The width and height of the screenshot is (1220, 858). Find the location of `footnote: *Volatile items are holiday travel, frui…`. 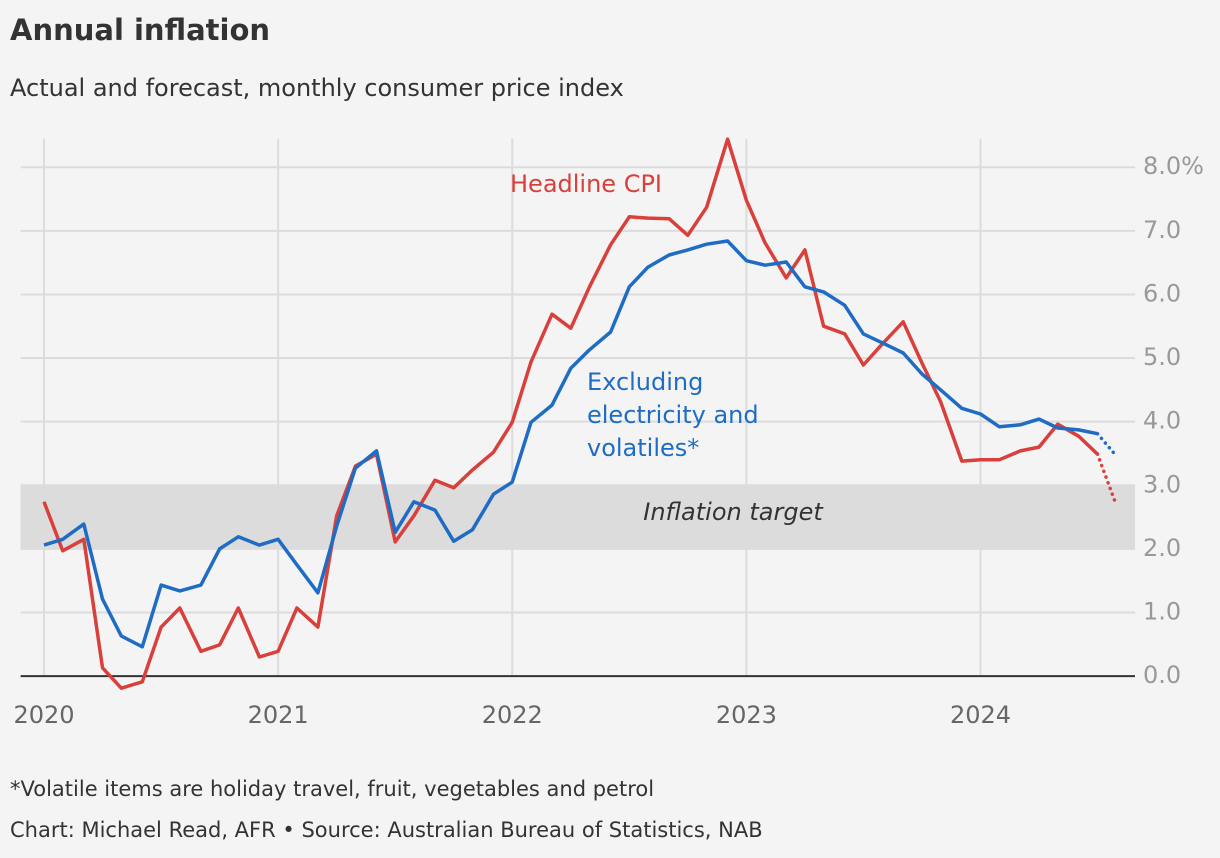

footnote: *Volatile items are holiday travel, frui… is located at coordinates (332, 789).